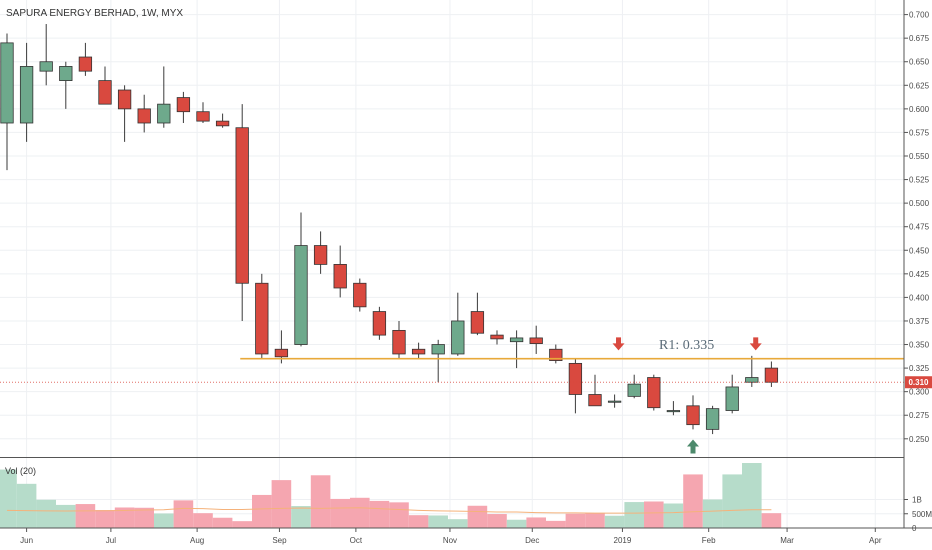 This screenshot has width=932, height=550. Describe the element at coordinates (919, 368) in the screenshot. I see `price-tick-label: 0.325` at that location.